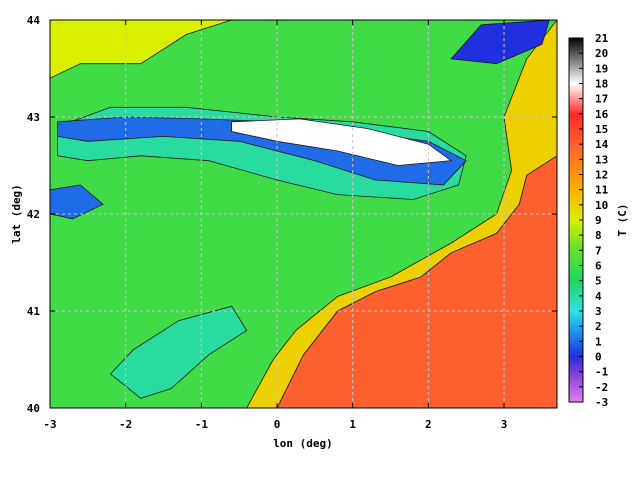  Describe the element at coordinates (601, 159) in the screenshot. I see `colorbar-tick-label: 13` at that location.